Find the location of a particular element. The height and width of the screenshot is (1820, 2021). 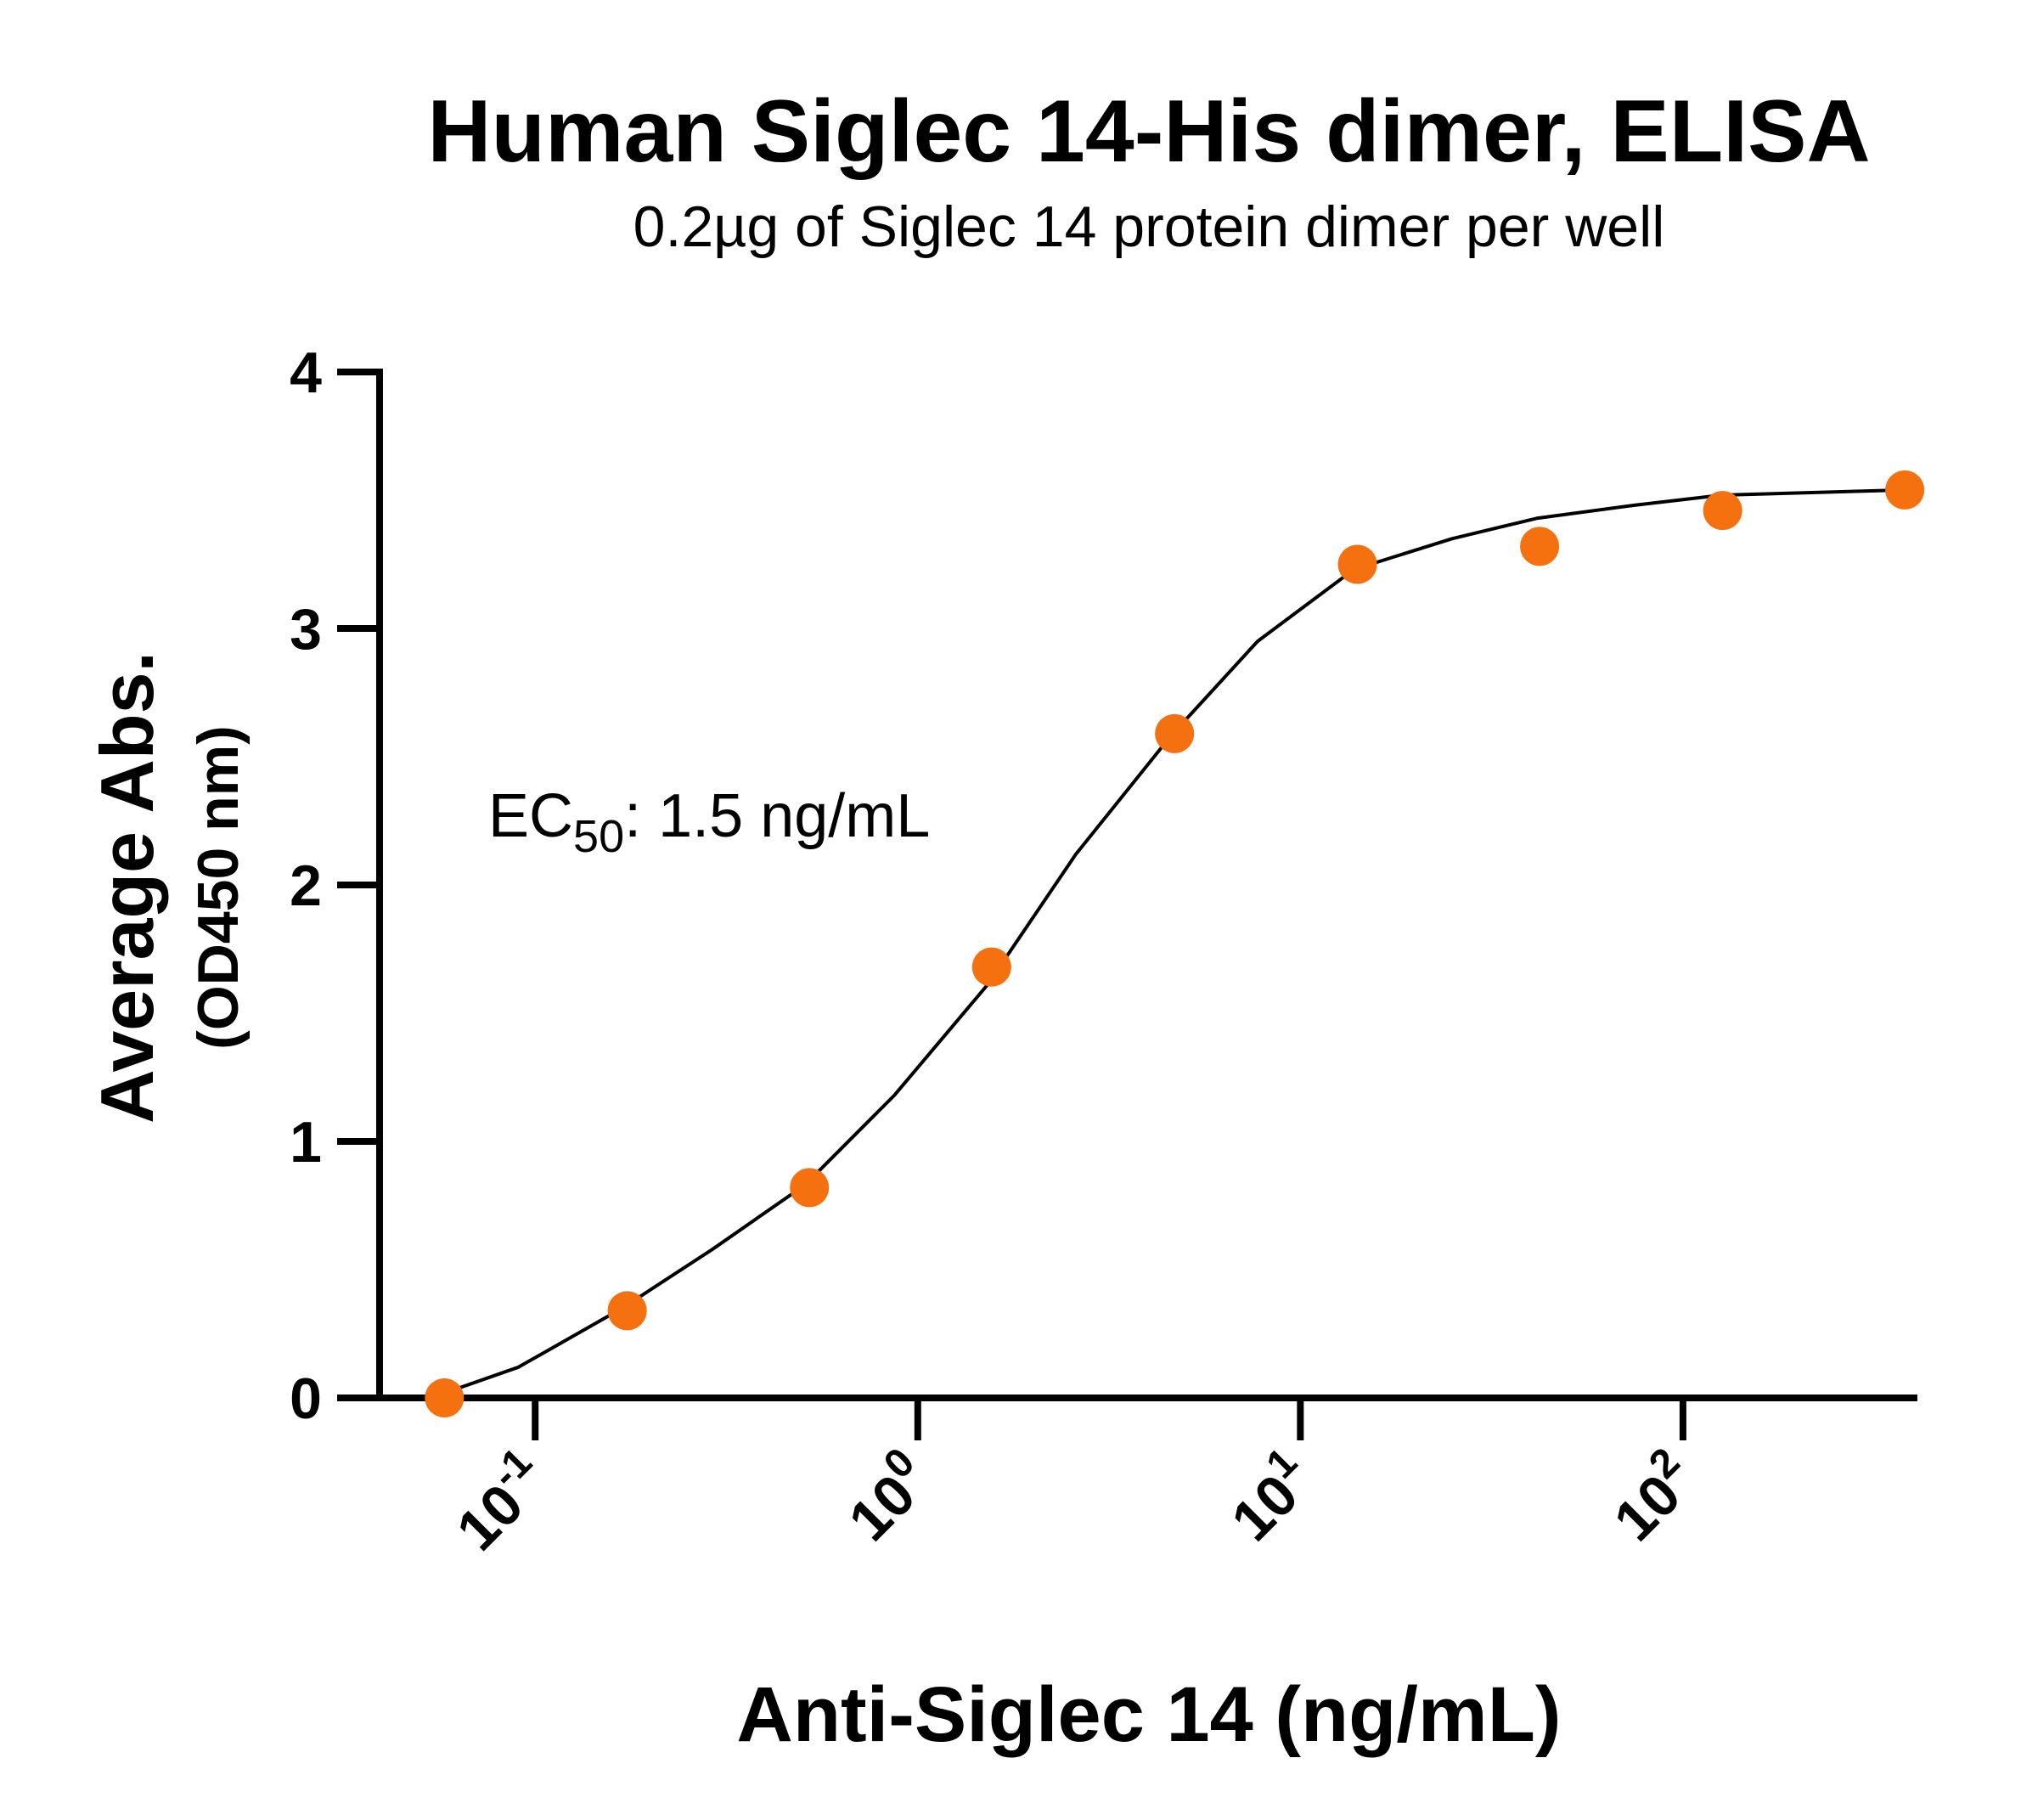

chart-title: Human Siglec 14-His dimer, ELISA is located at coordinates (1148, 131).